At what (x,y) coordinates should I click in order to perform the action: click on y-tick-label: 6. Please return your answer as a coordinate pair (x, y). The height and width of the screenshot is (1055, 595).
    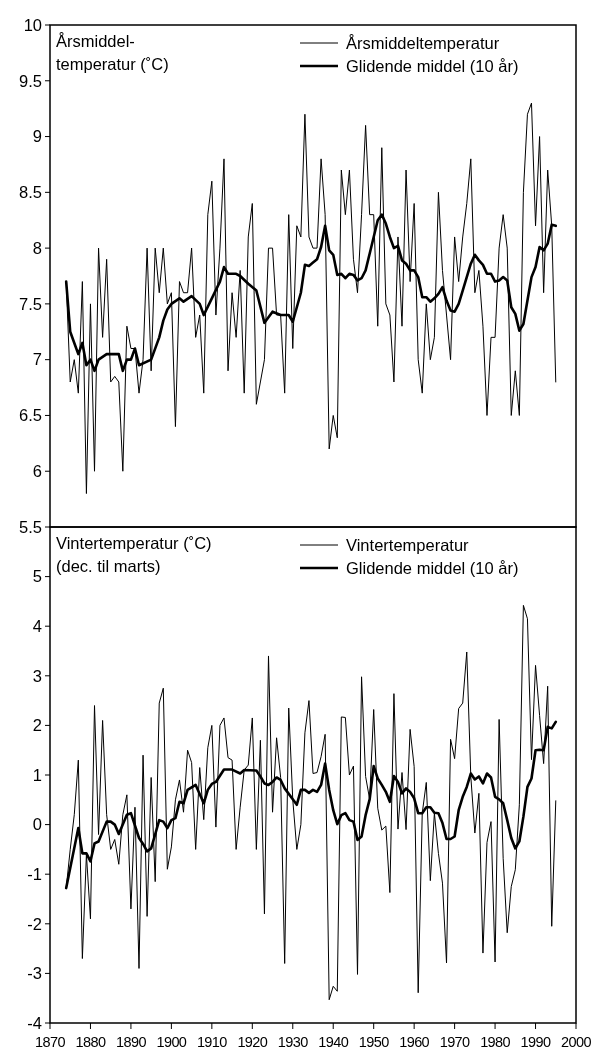
    Looking at the image, I should click on (37, 471).